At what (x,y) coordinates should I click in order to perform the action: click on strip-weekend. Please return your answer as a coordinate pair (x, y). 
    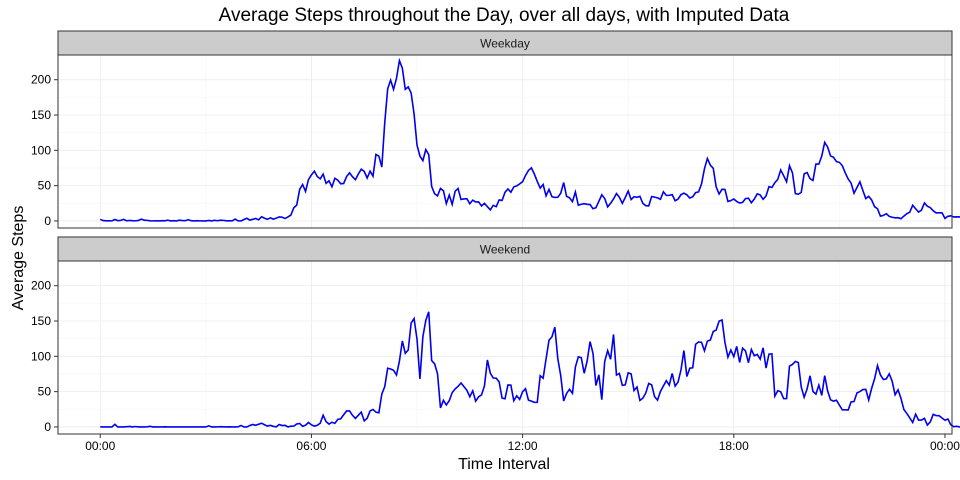
    Looking at the image, I should click on (505, 249).